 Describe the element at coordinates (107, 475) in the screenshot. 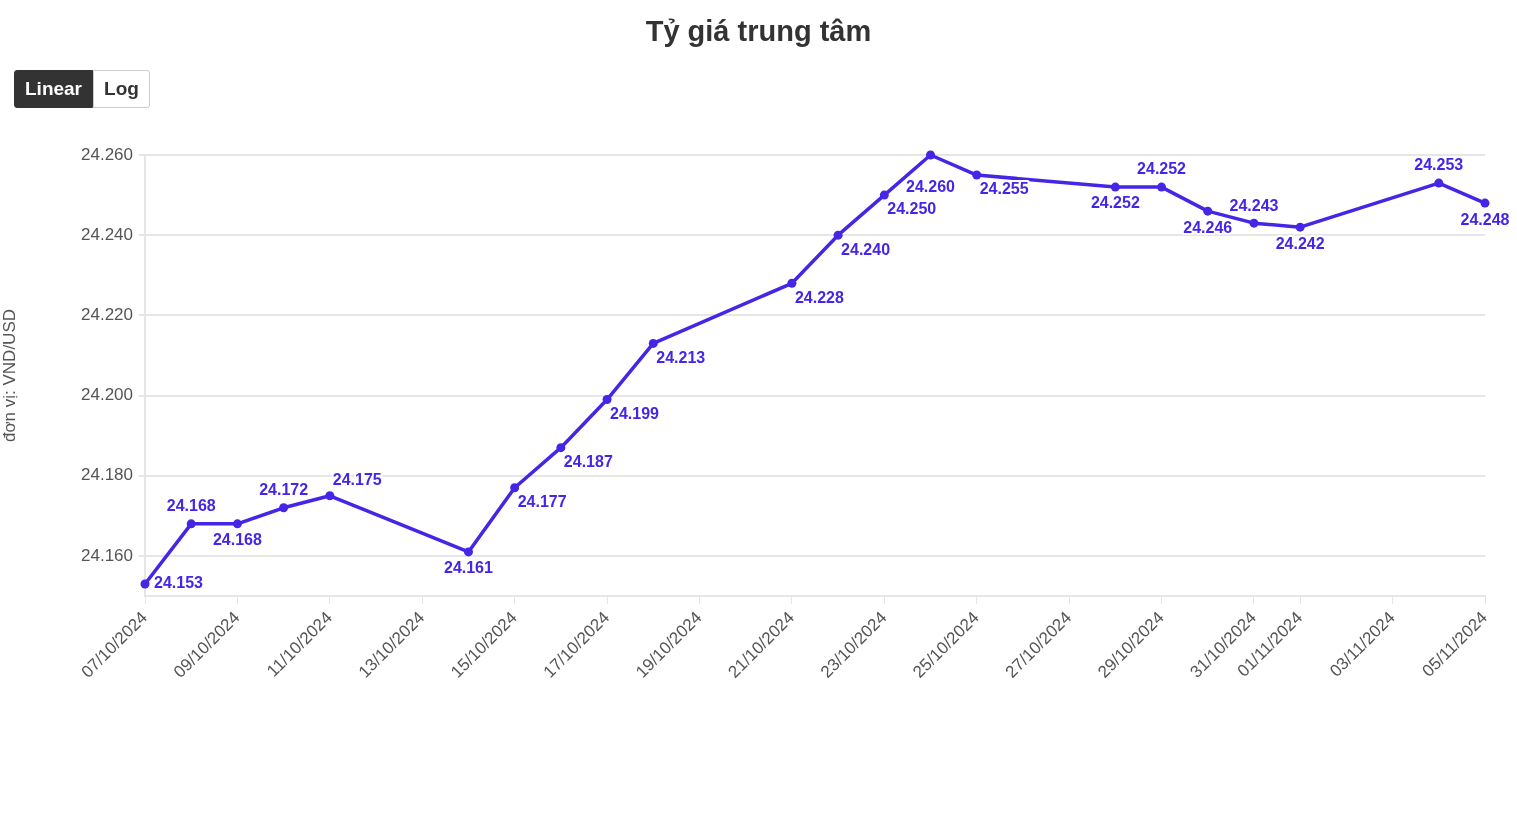

I see `y-tick-label: 24.180` at that location.